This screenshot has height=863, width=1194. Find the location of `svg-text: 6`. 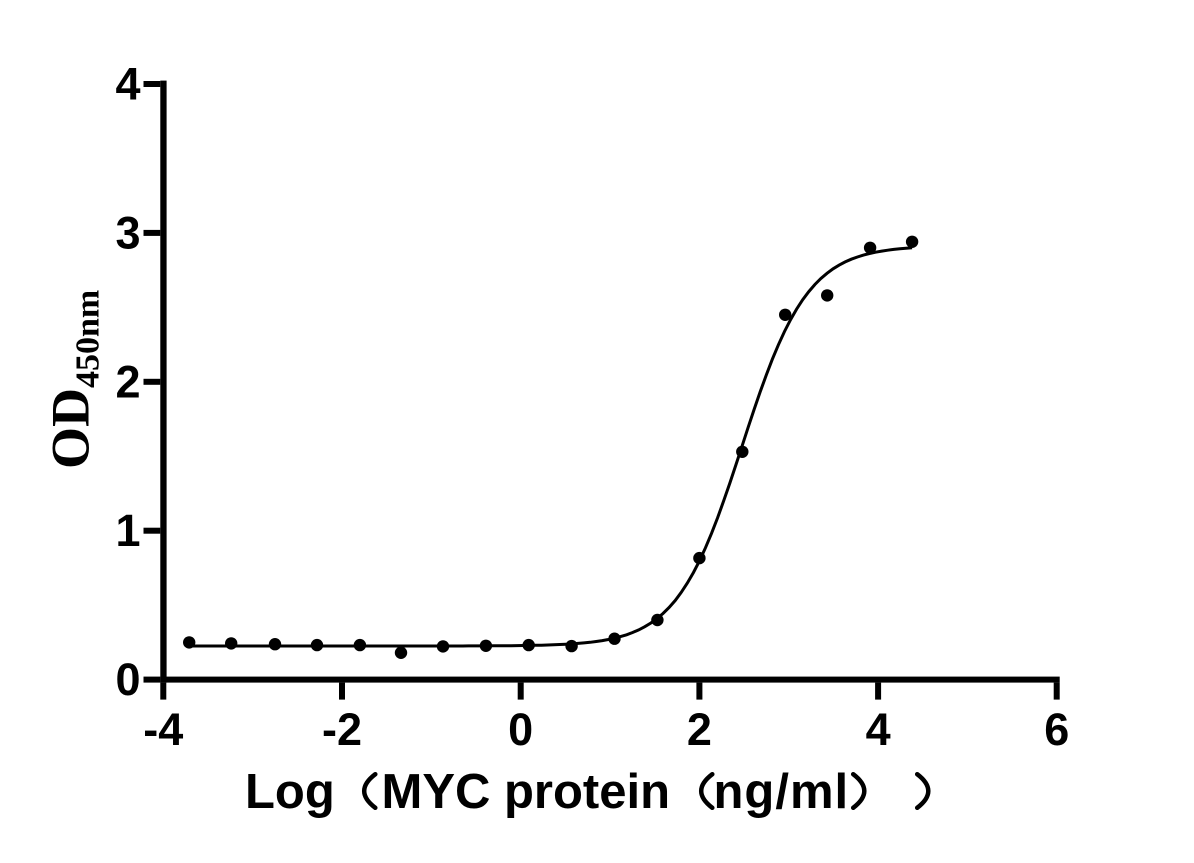

svg-text: 6 is located at coordinates (1056, 729).